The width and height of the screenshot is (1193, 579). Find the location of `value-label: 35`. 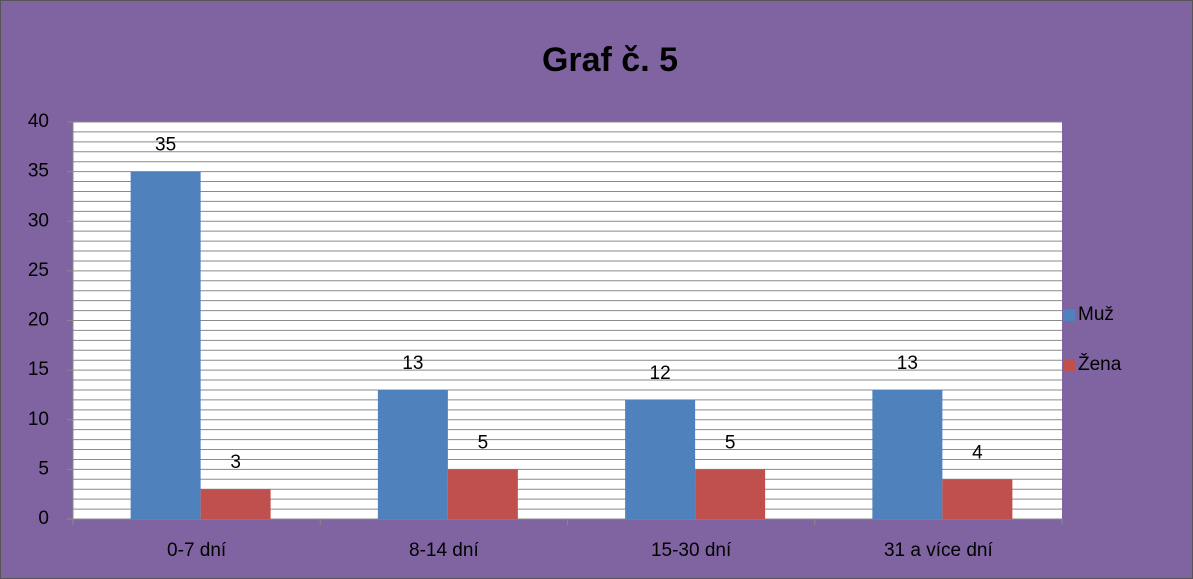

value-label: 35 is located at coordinates (165, 145).